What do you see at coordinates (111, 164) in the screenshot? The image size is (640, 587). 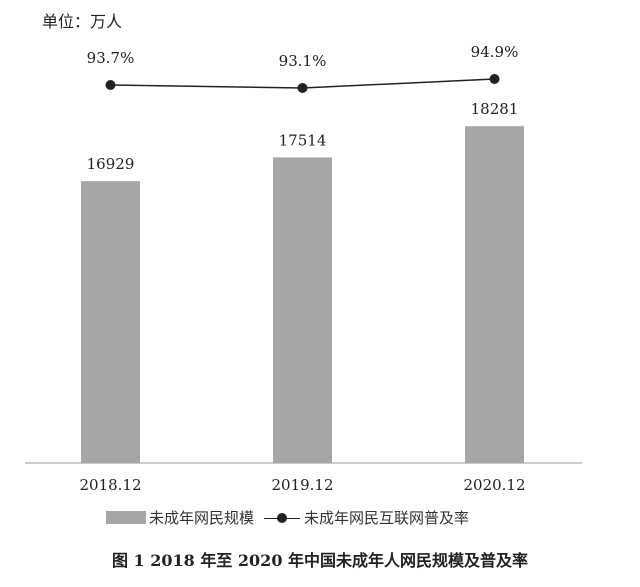 I see `bar-data-label: 16929` at bounding box center [111, 164].